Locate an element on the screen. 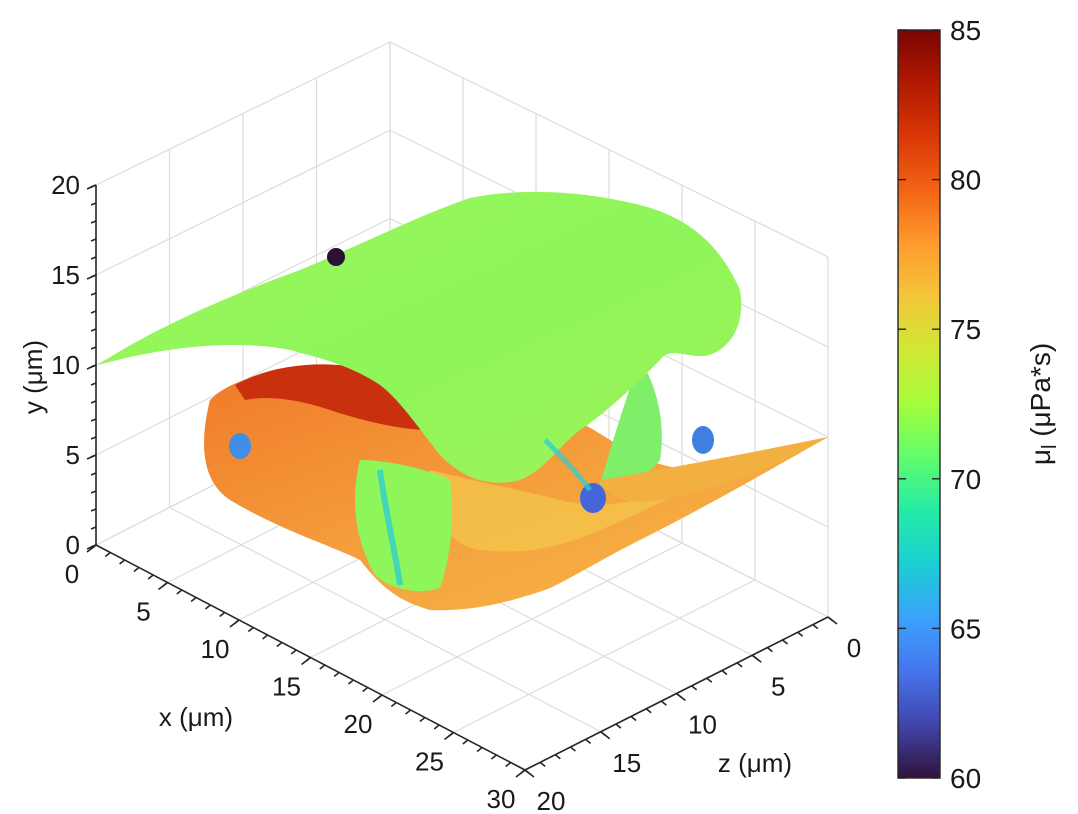 The image size is (1078, 814). x-tick-label: 5 is located at coordinates (143, 612).